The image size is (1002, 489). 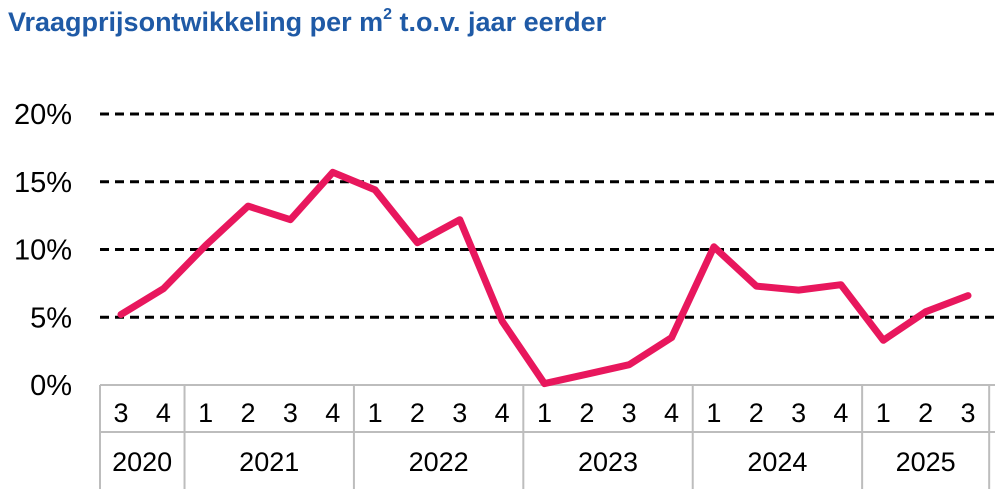 What do you see at coordinates (43, 251) in the screenshot?
I see `y-tick-label: 10%` at bounding box center [43, 251].